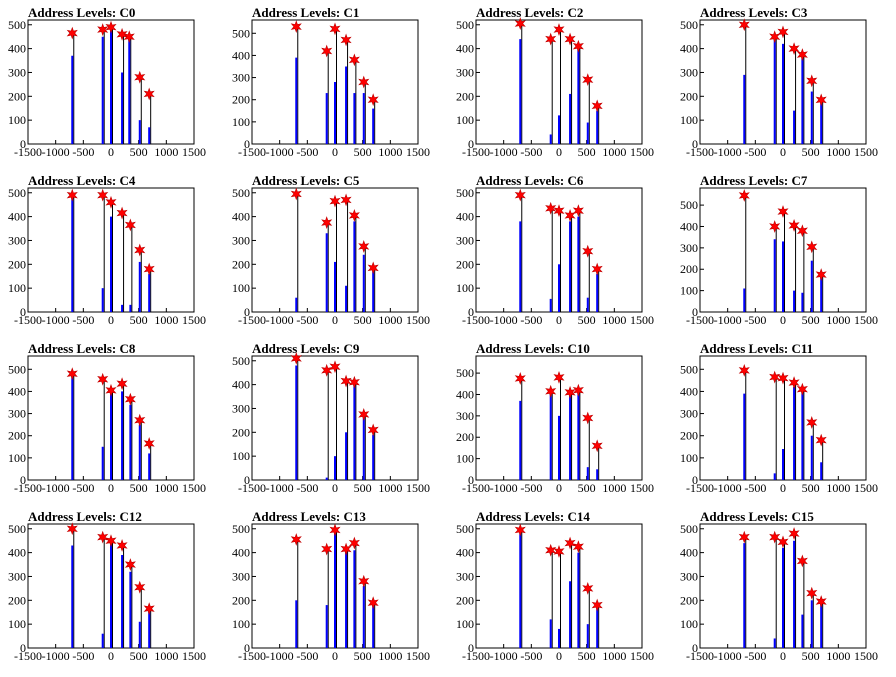 The width and height of the screenshot is (896, 677). Describe the element at coordinates (85, 516) in the screenshot. I see `subplot-title: Address Levels: C12` at that location.